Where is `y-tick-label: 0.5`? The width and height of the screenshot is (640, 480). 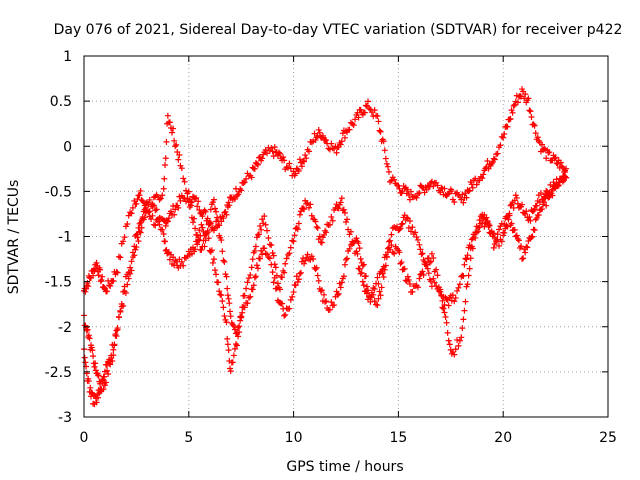
y-tick-label: 0.5 is located at coordinates (61, 102).